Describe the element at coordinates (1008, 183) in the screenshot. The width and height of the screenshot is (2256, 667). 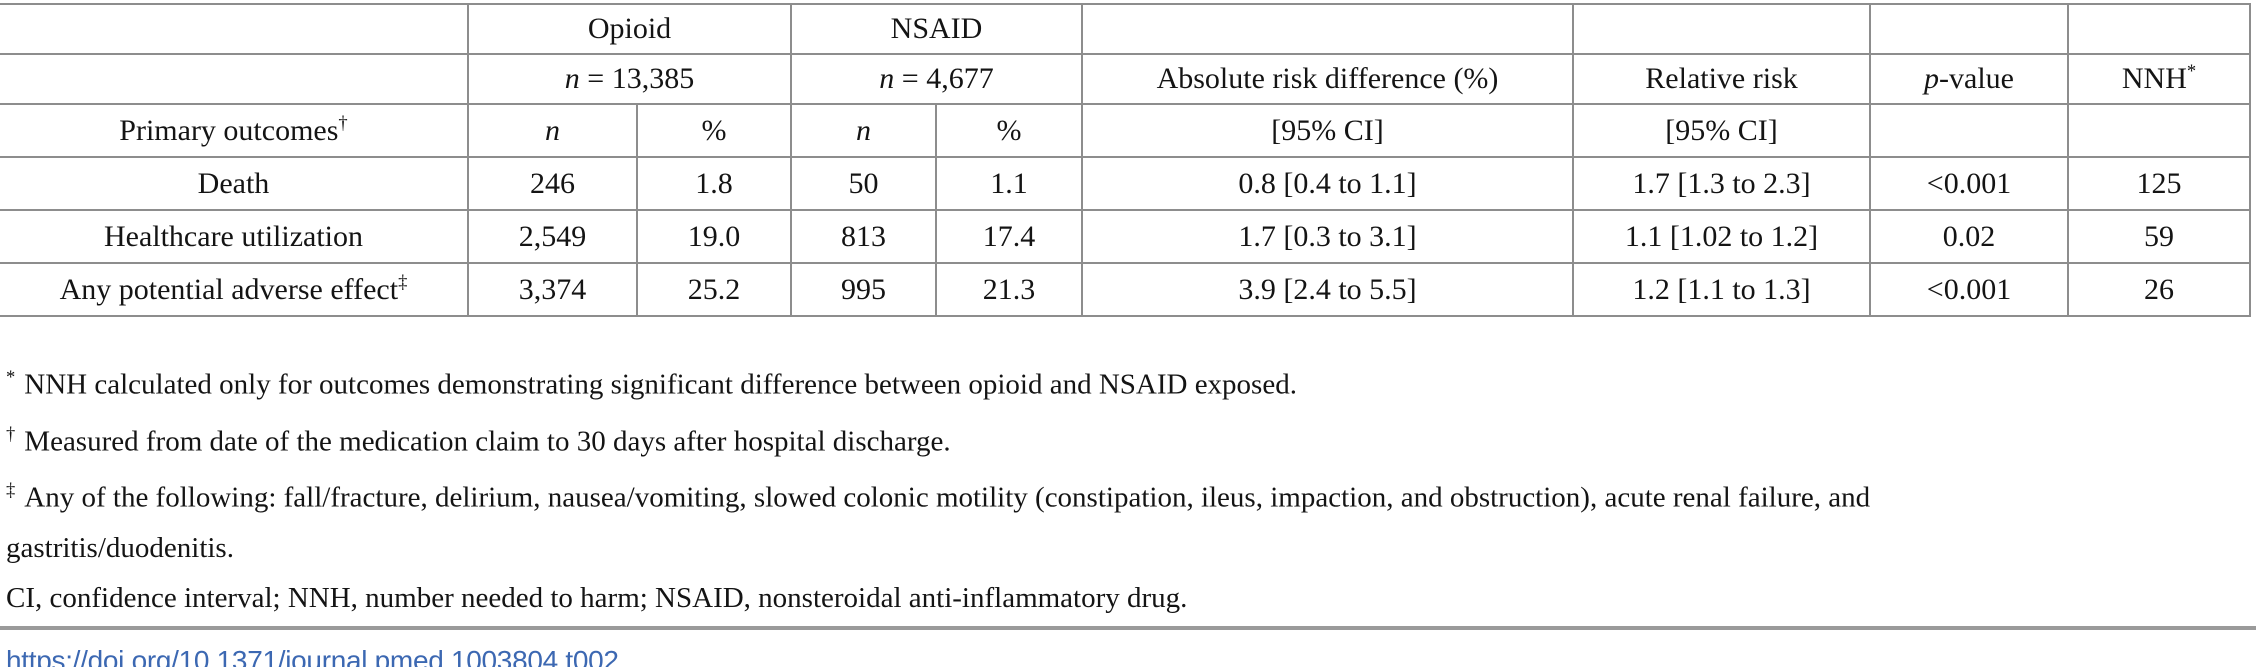
I see `death-nsaid-pct: 1.1` at that location.